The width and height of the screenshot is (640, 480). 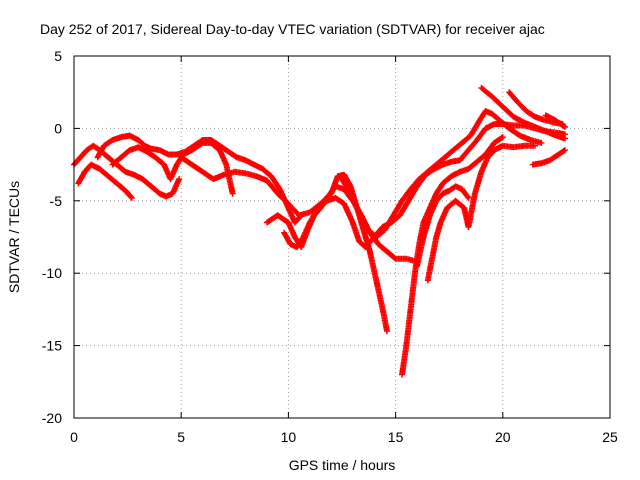 What do you see at coordinates (52, 273) in the screenshot?
I see `y-tick-label: -10` at bounding box center [52, 273].